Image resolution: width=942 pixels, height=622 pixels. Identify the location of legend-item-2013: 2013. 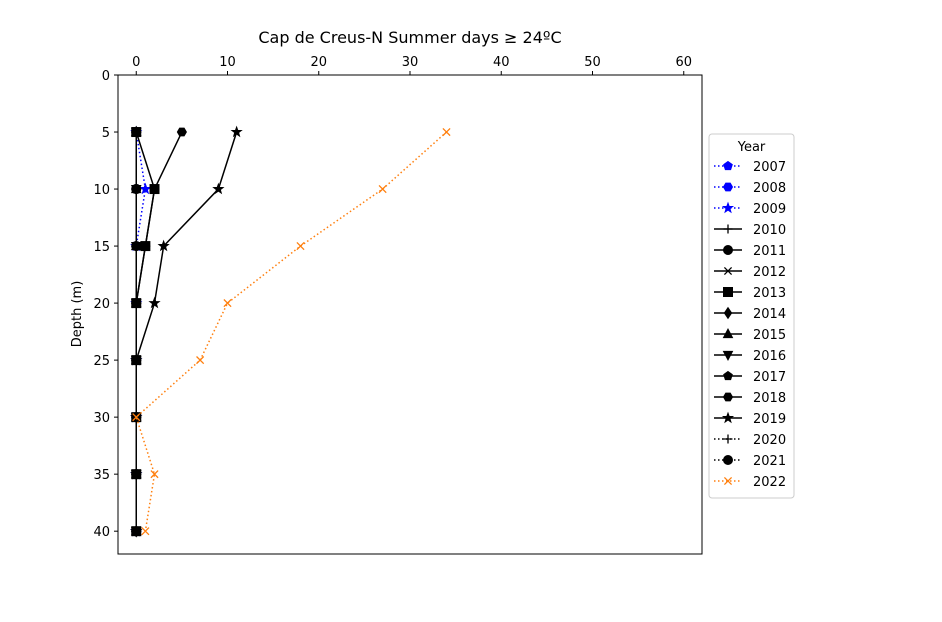
(750, 293).